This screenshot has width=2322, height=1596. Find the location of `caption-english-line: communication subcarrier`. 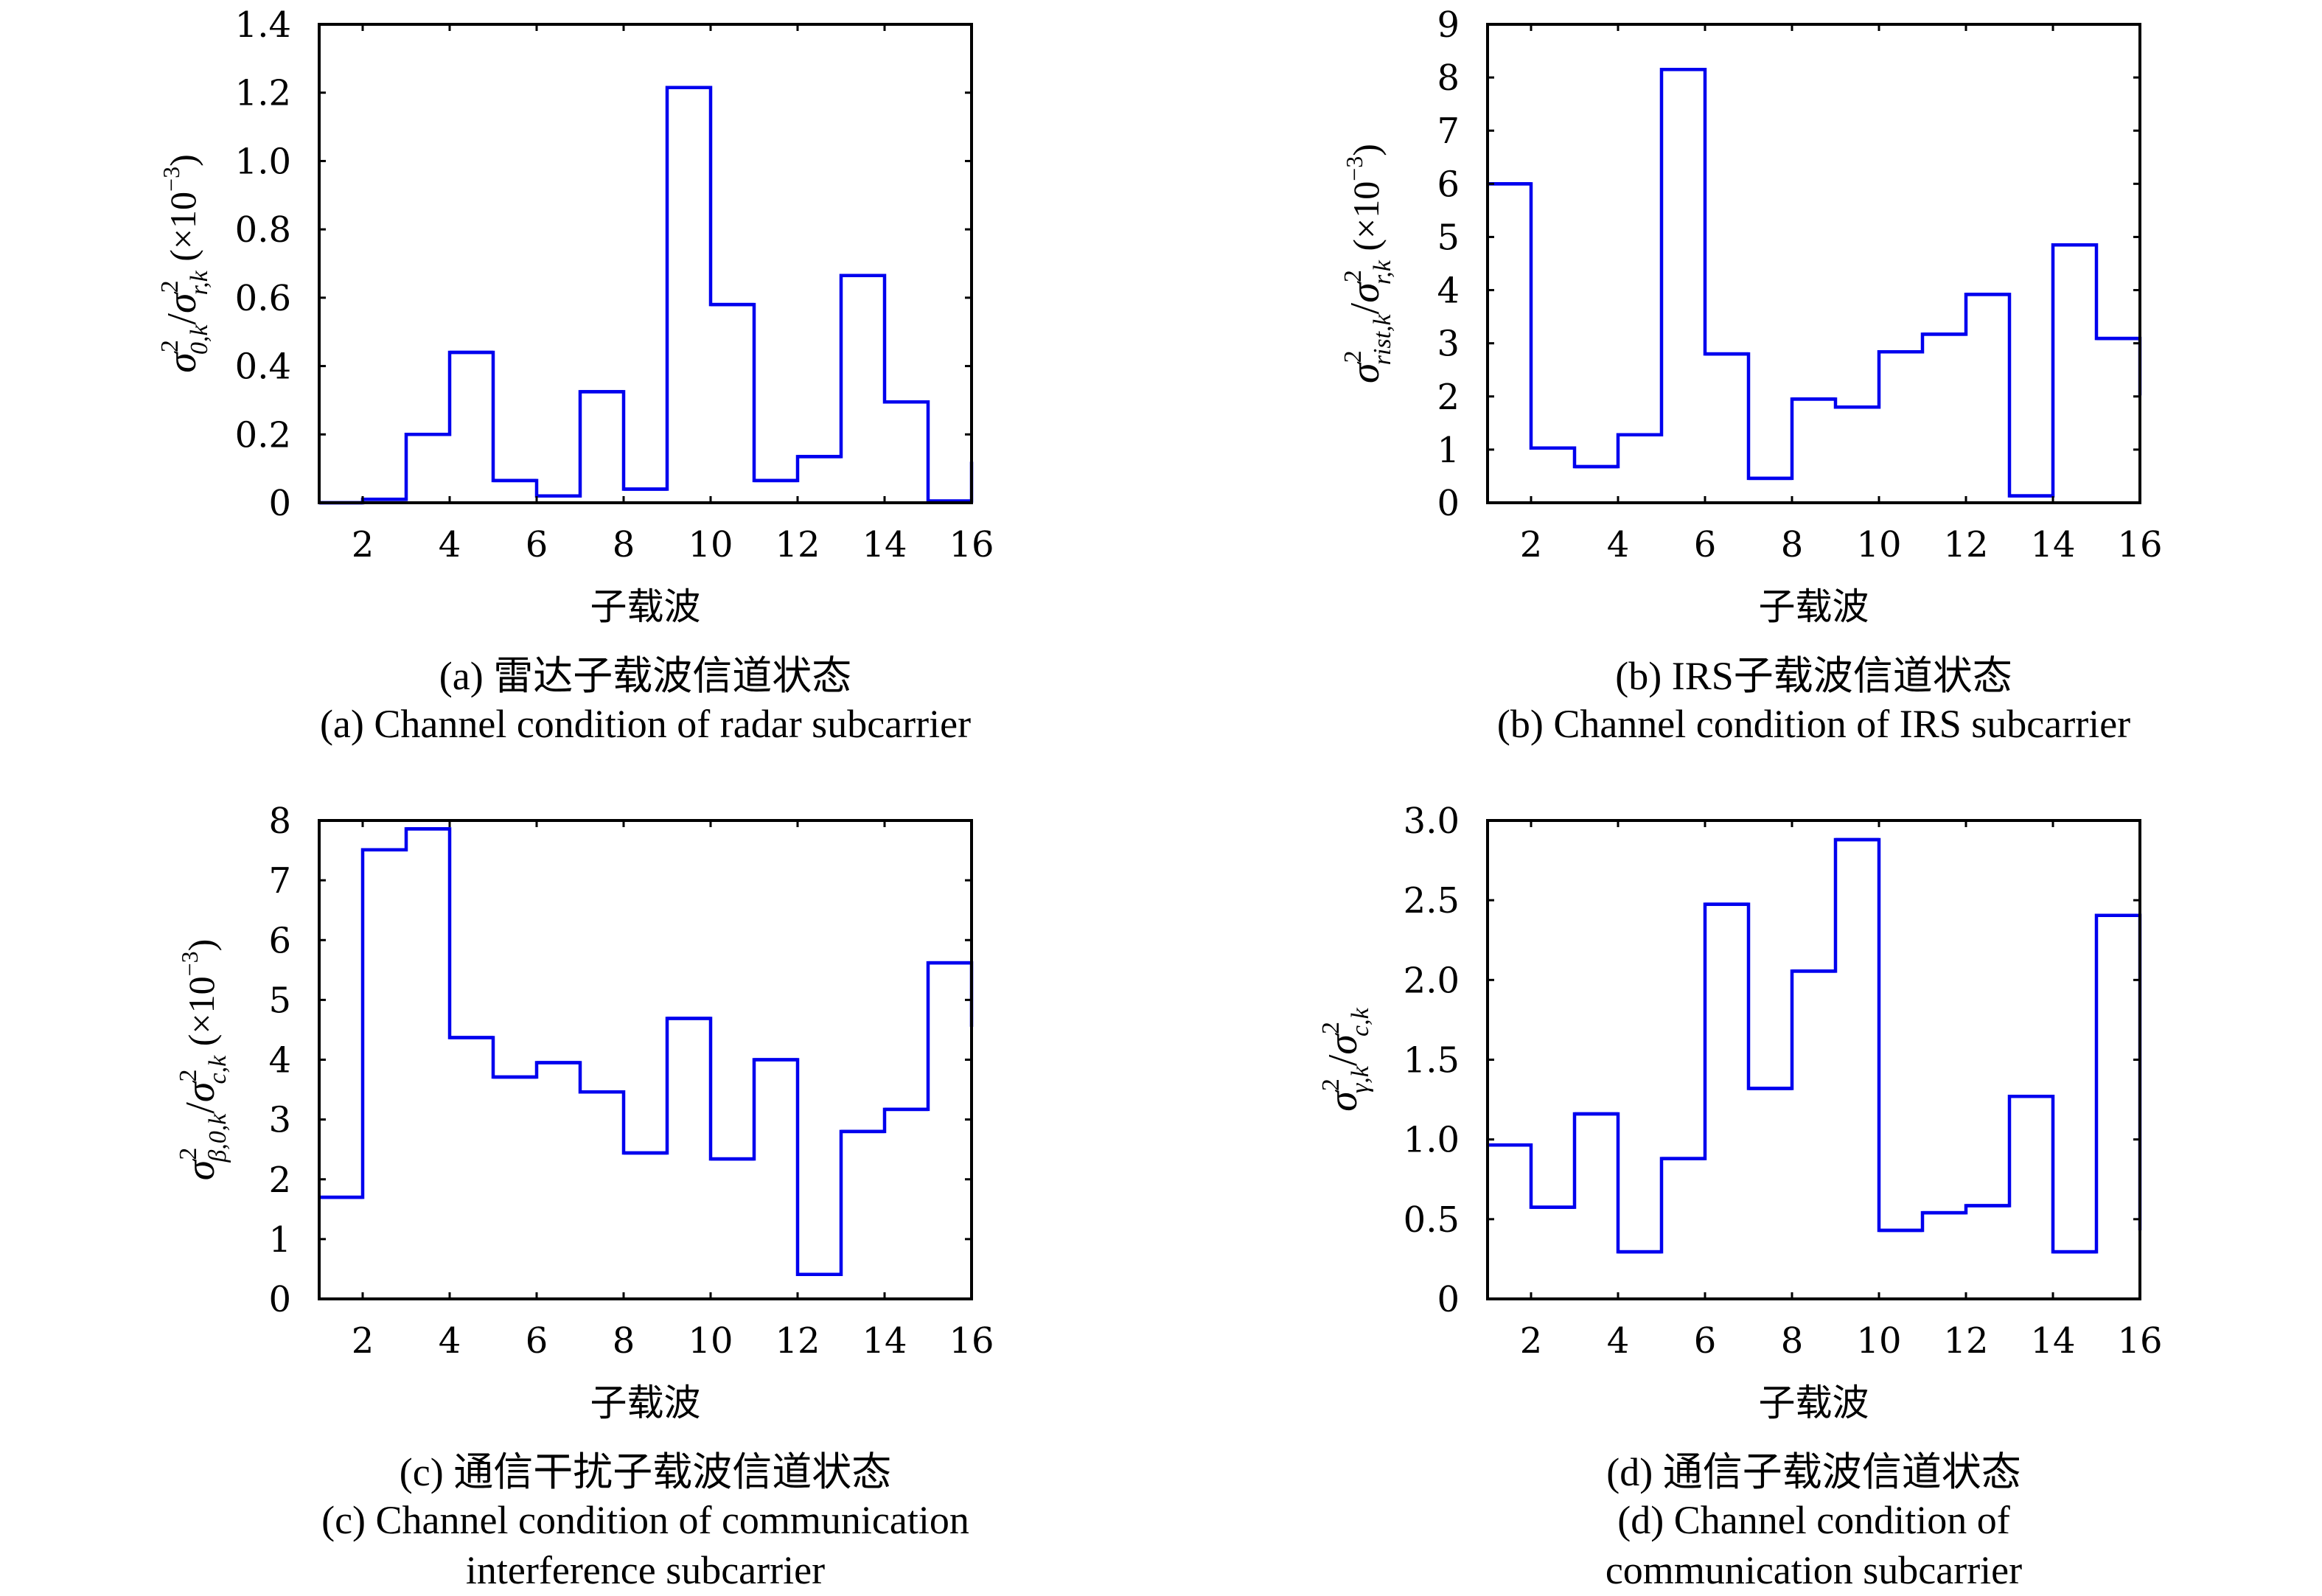

caption-english-line: communication subcarrier is located at coordinates (1813, 1570).